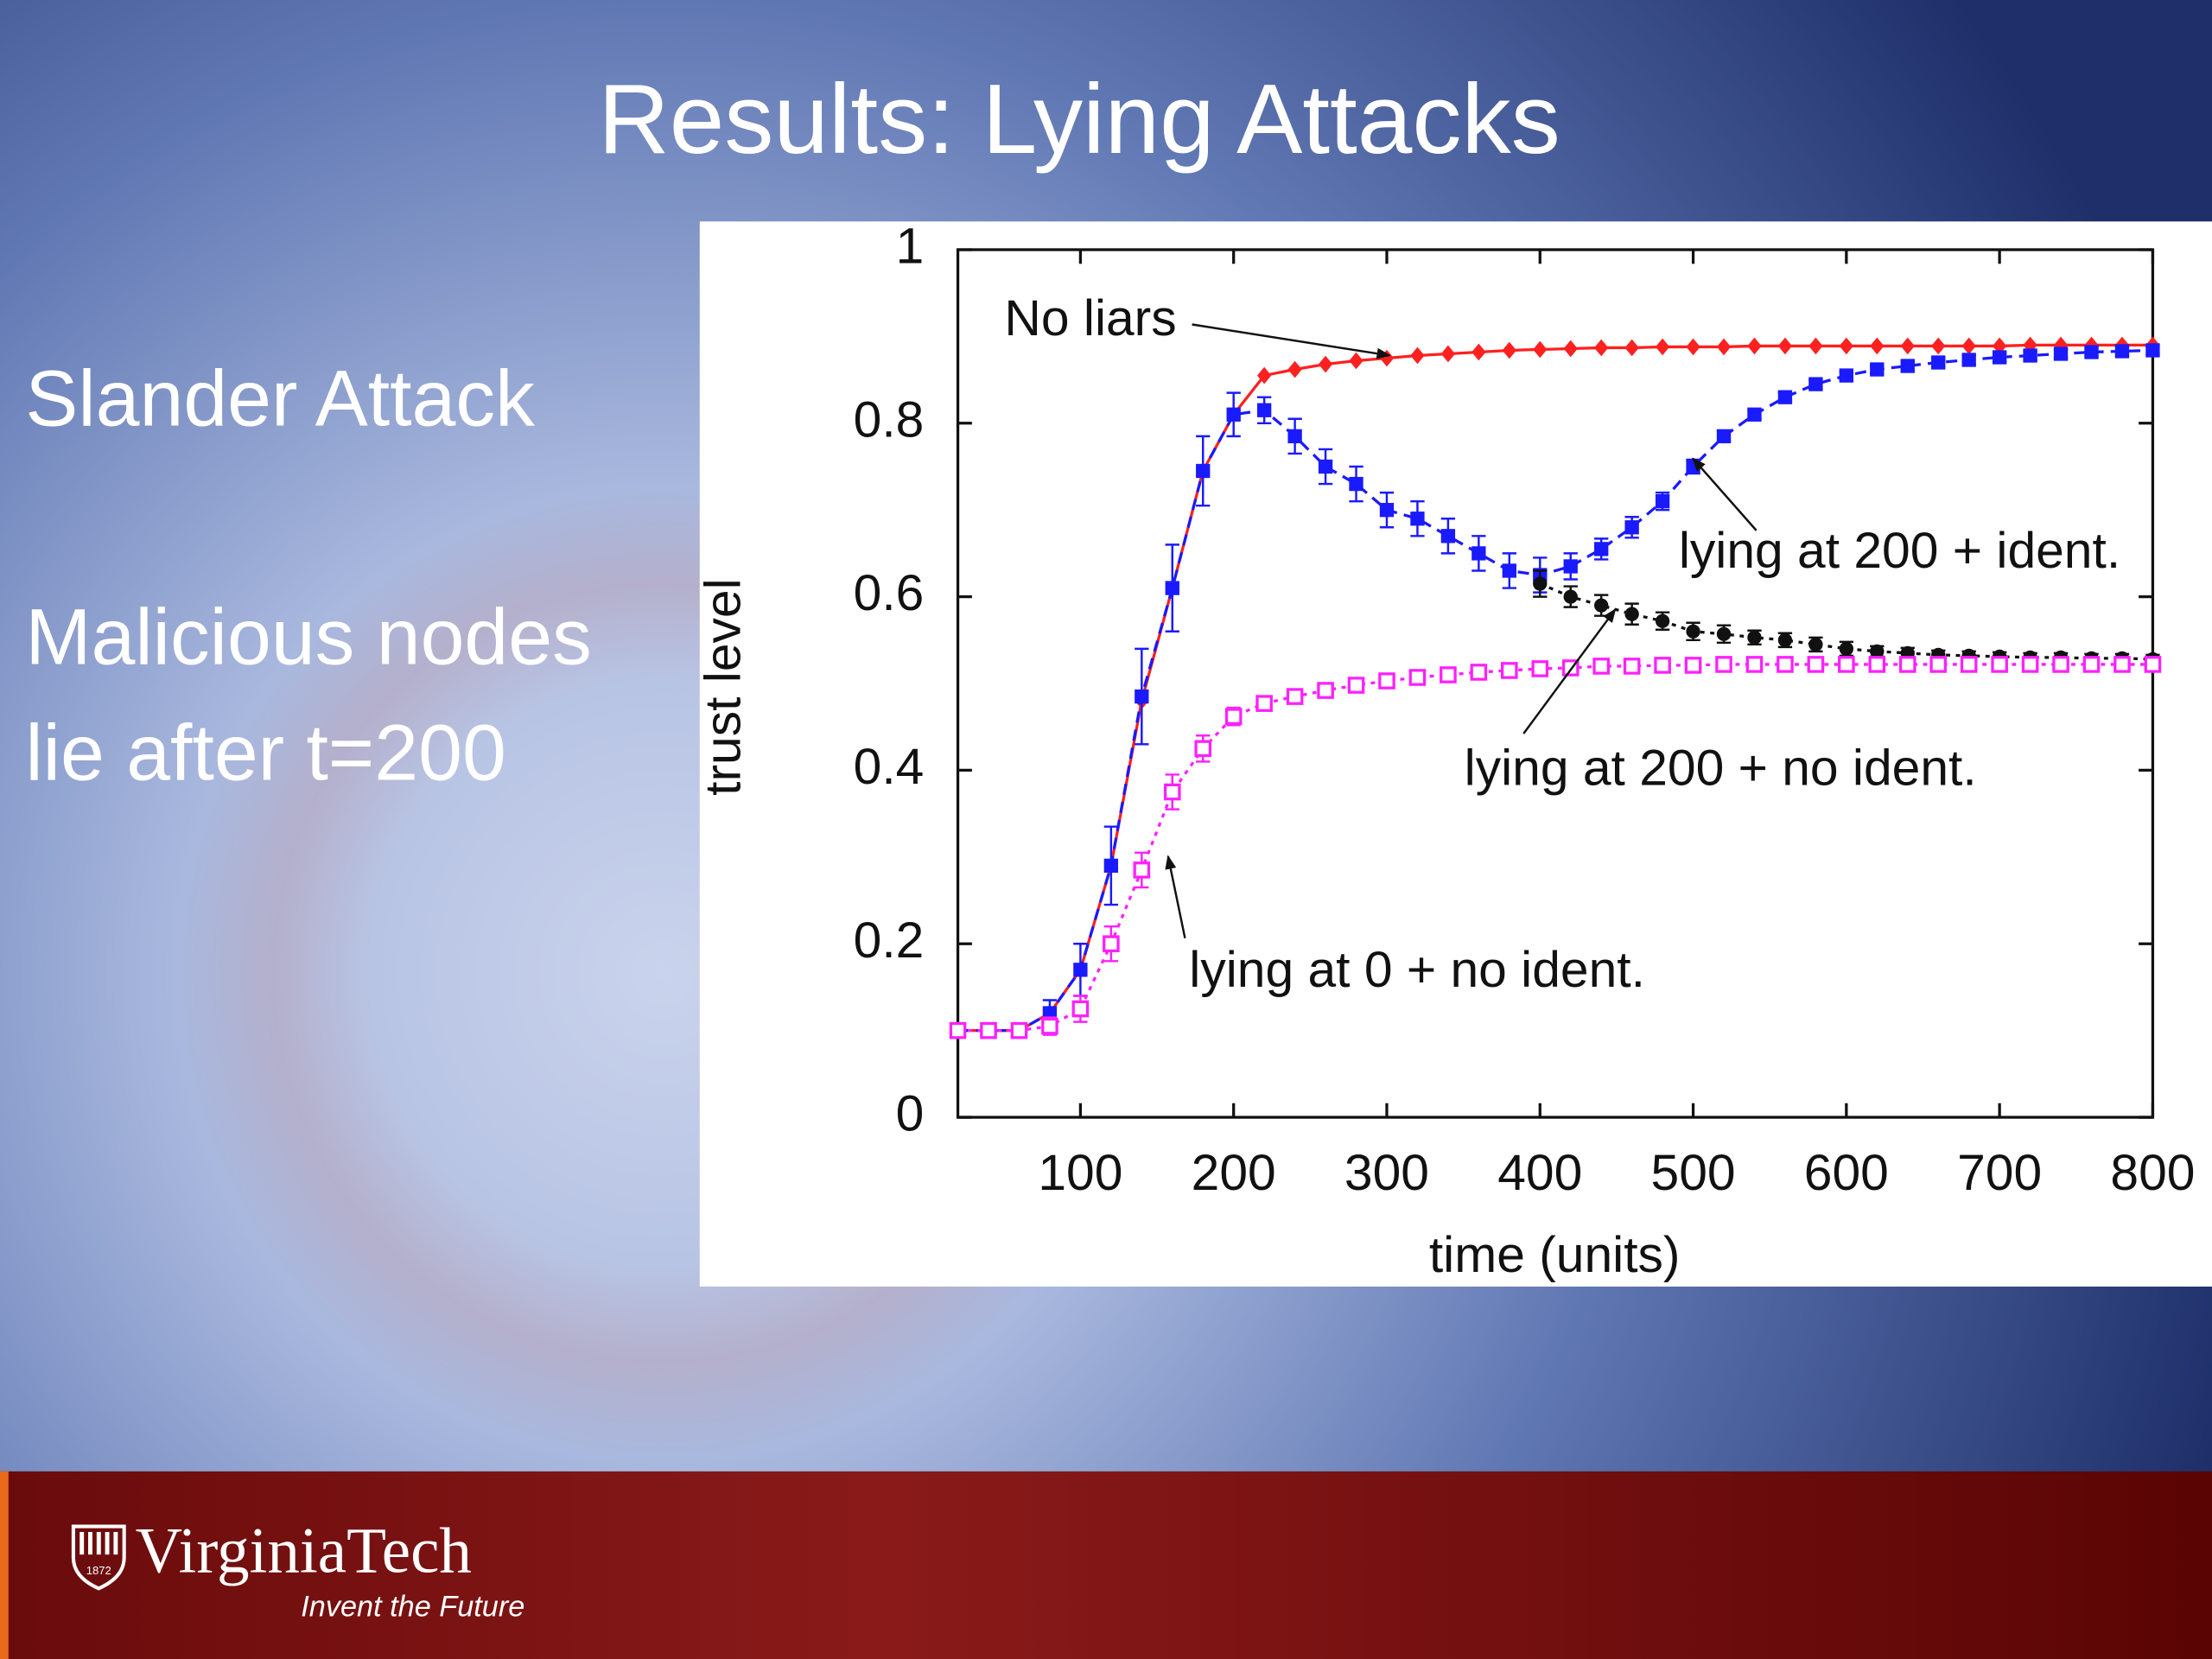  What do you see at coordinates (723, 686) in the screenshot?
I see `y-axis-label: trust level` at bounding box center [723, 686].